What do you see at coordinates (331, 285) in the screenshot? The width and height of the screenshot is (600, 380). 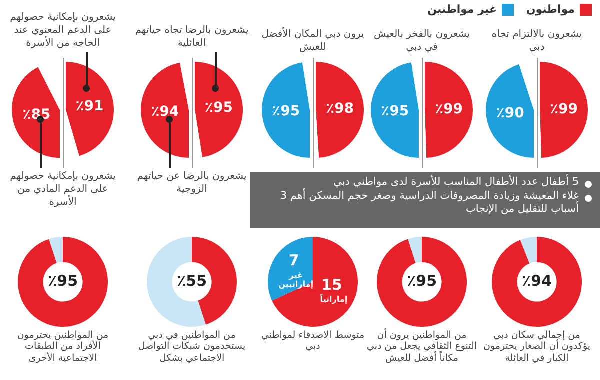 I see `data-label: 15` at bounding box center [331, 285].